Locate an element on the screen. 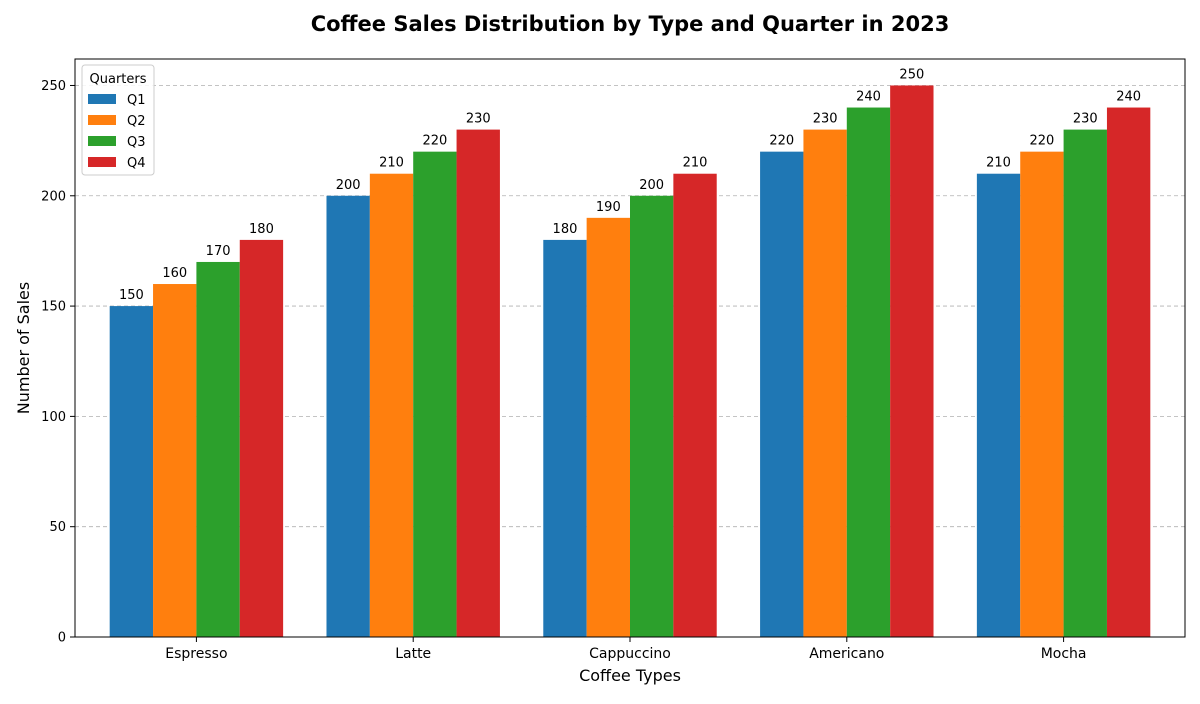 Image resolution: width=1200 pixels, height=704 pixels. legend-entry-q1: Q1 is located at coordinates (136, 100).